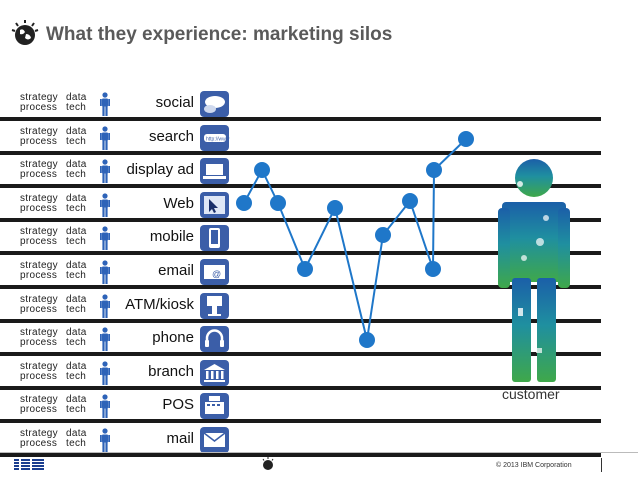 This screenshot has height=479, width=638. I want to click on ibm-globe-icon, so click(25, 32).